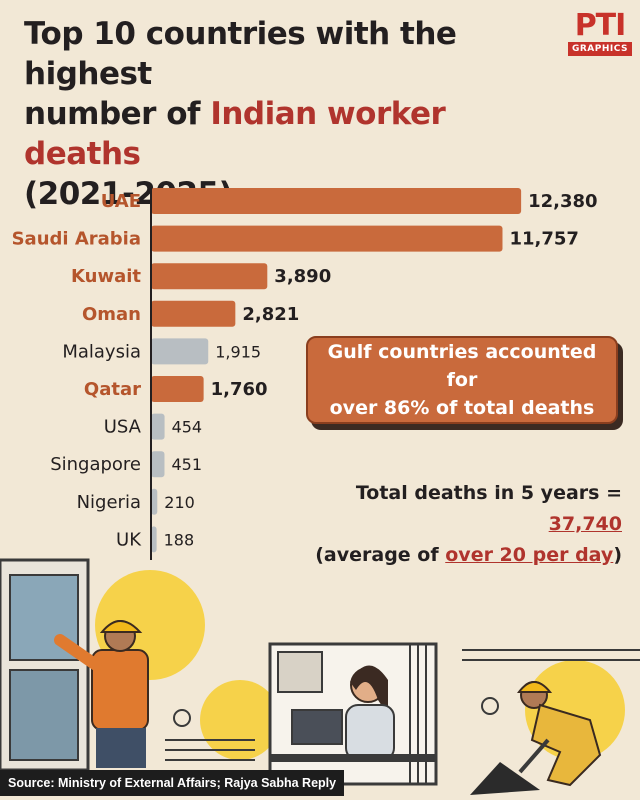 The image size is (640, 800). What do you see at coordinates (239, 389) in the screenshot?
I see `value-label: 1,760` at bounding box center [239, 389].